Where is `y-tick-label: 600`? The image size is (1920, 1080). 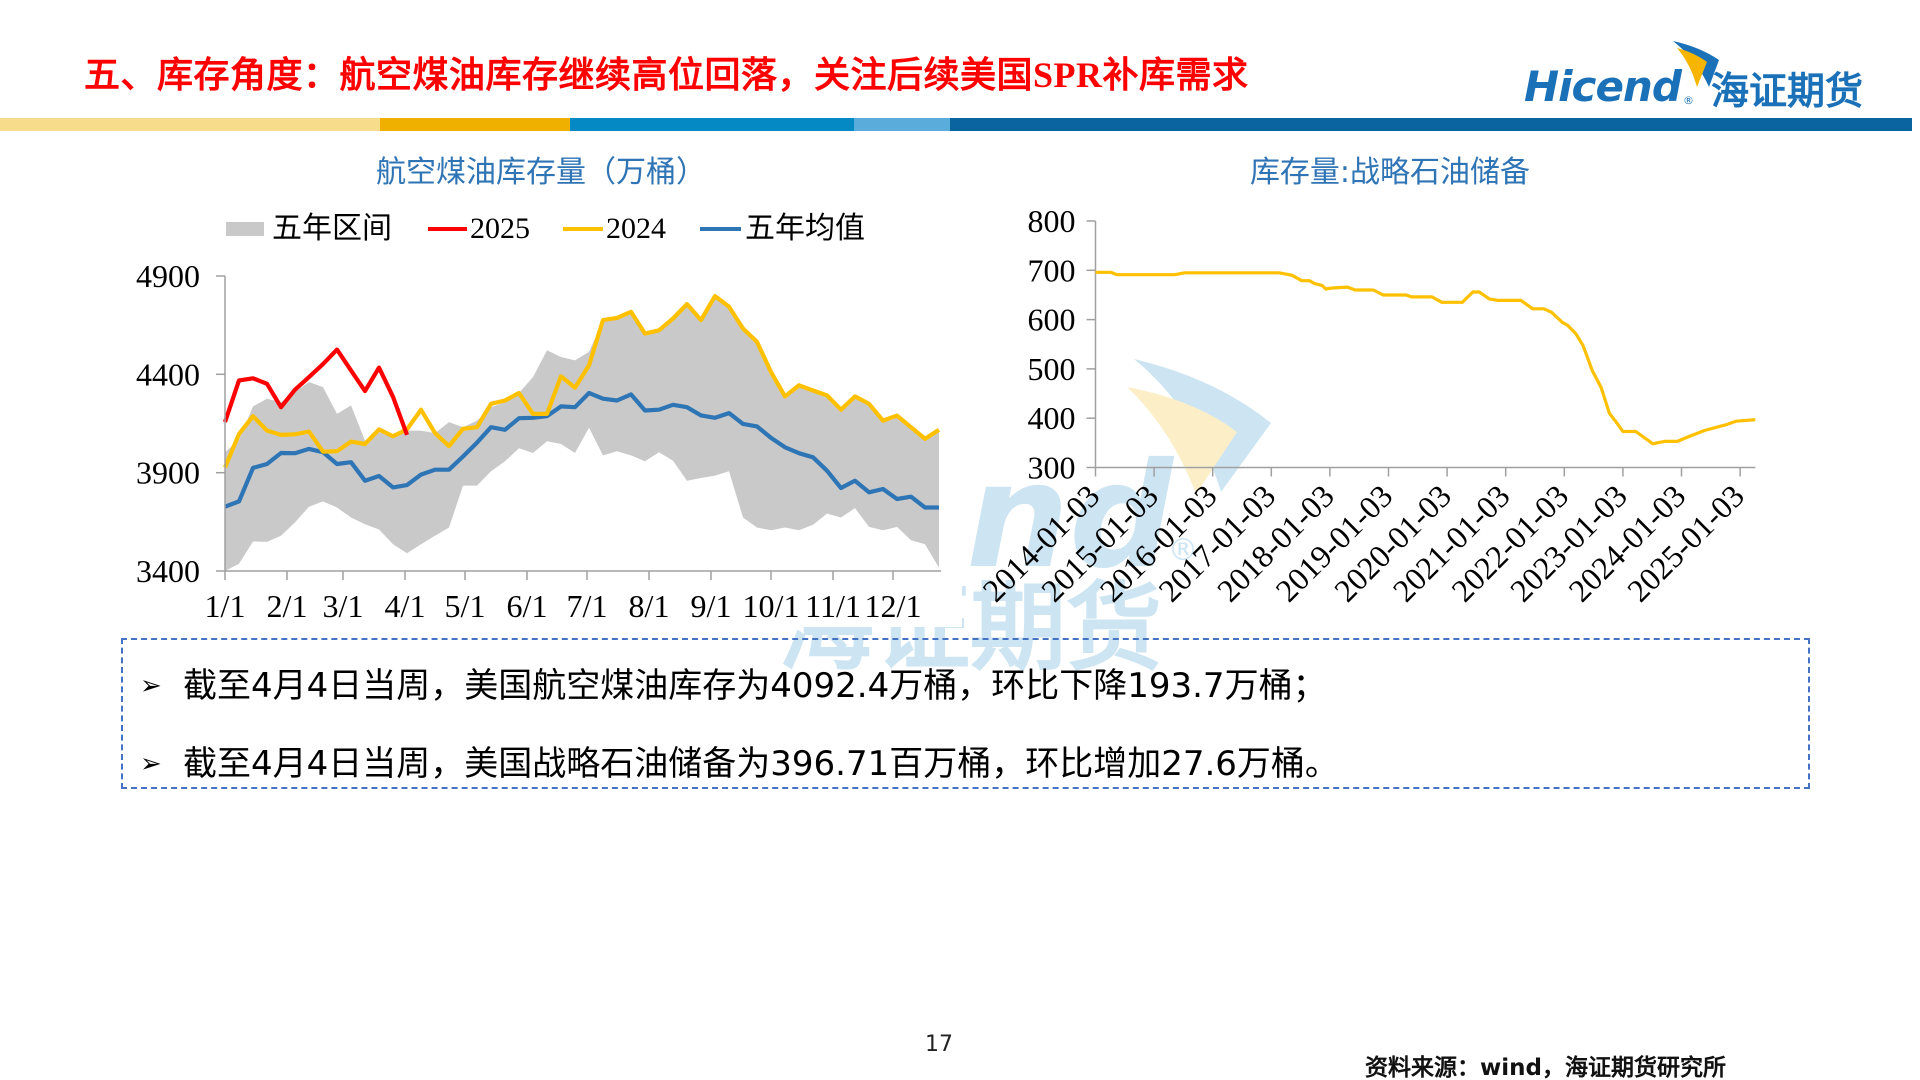
y-tick-label: 600 is located at coordinates (1052, 320).